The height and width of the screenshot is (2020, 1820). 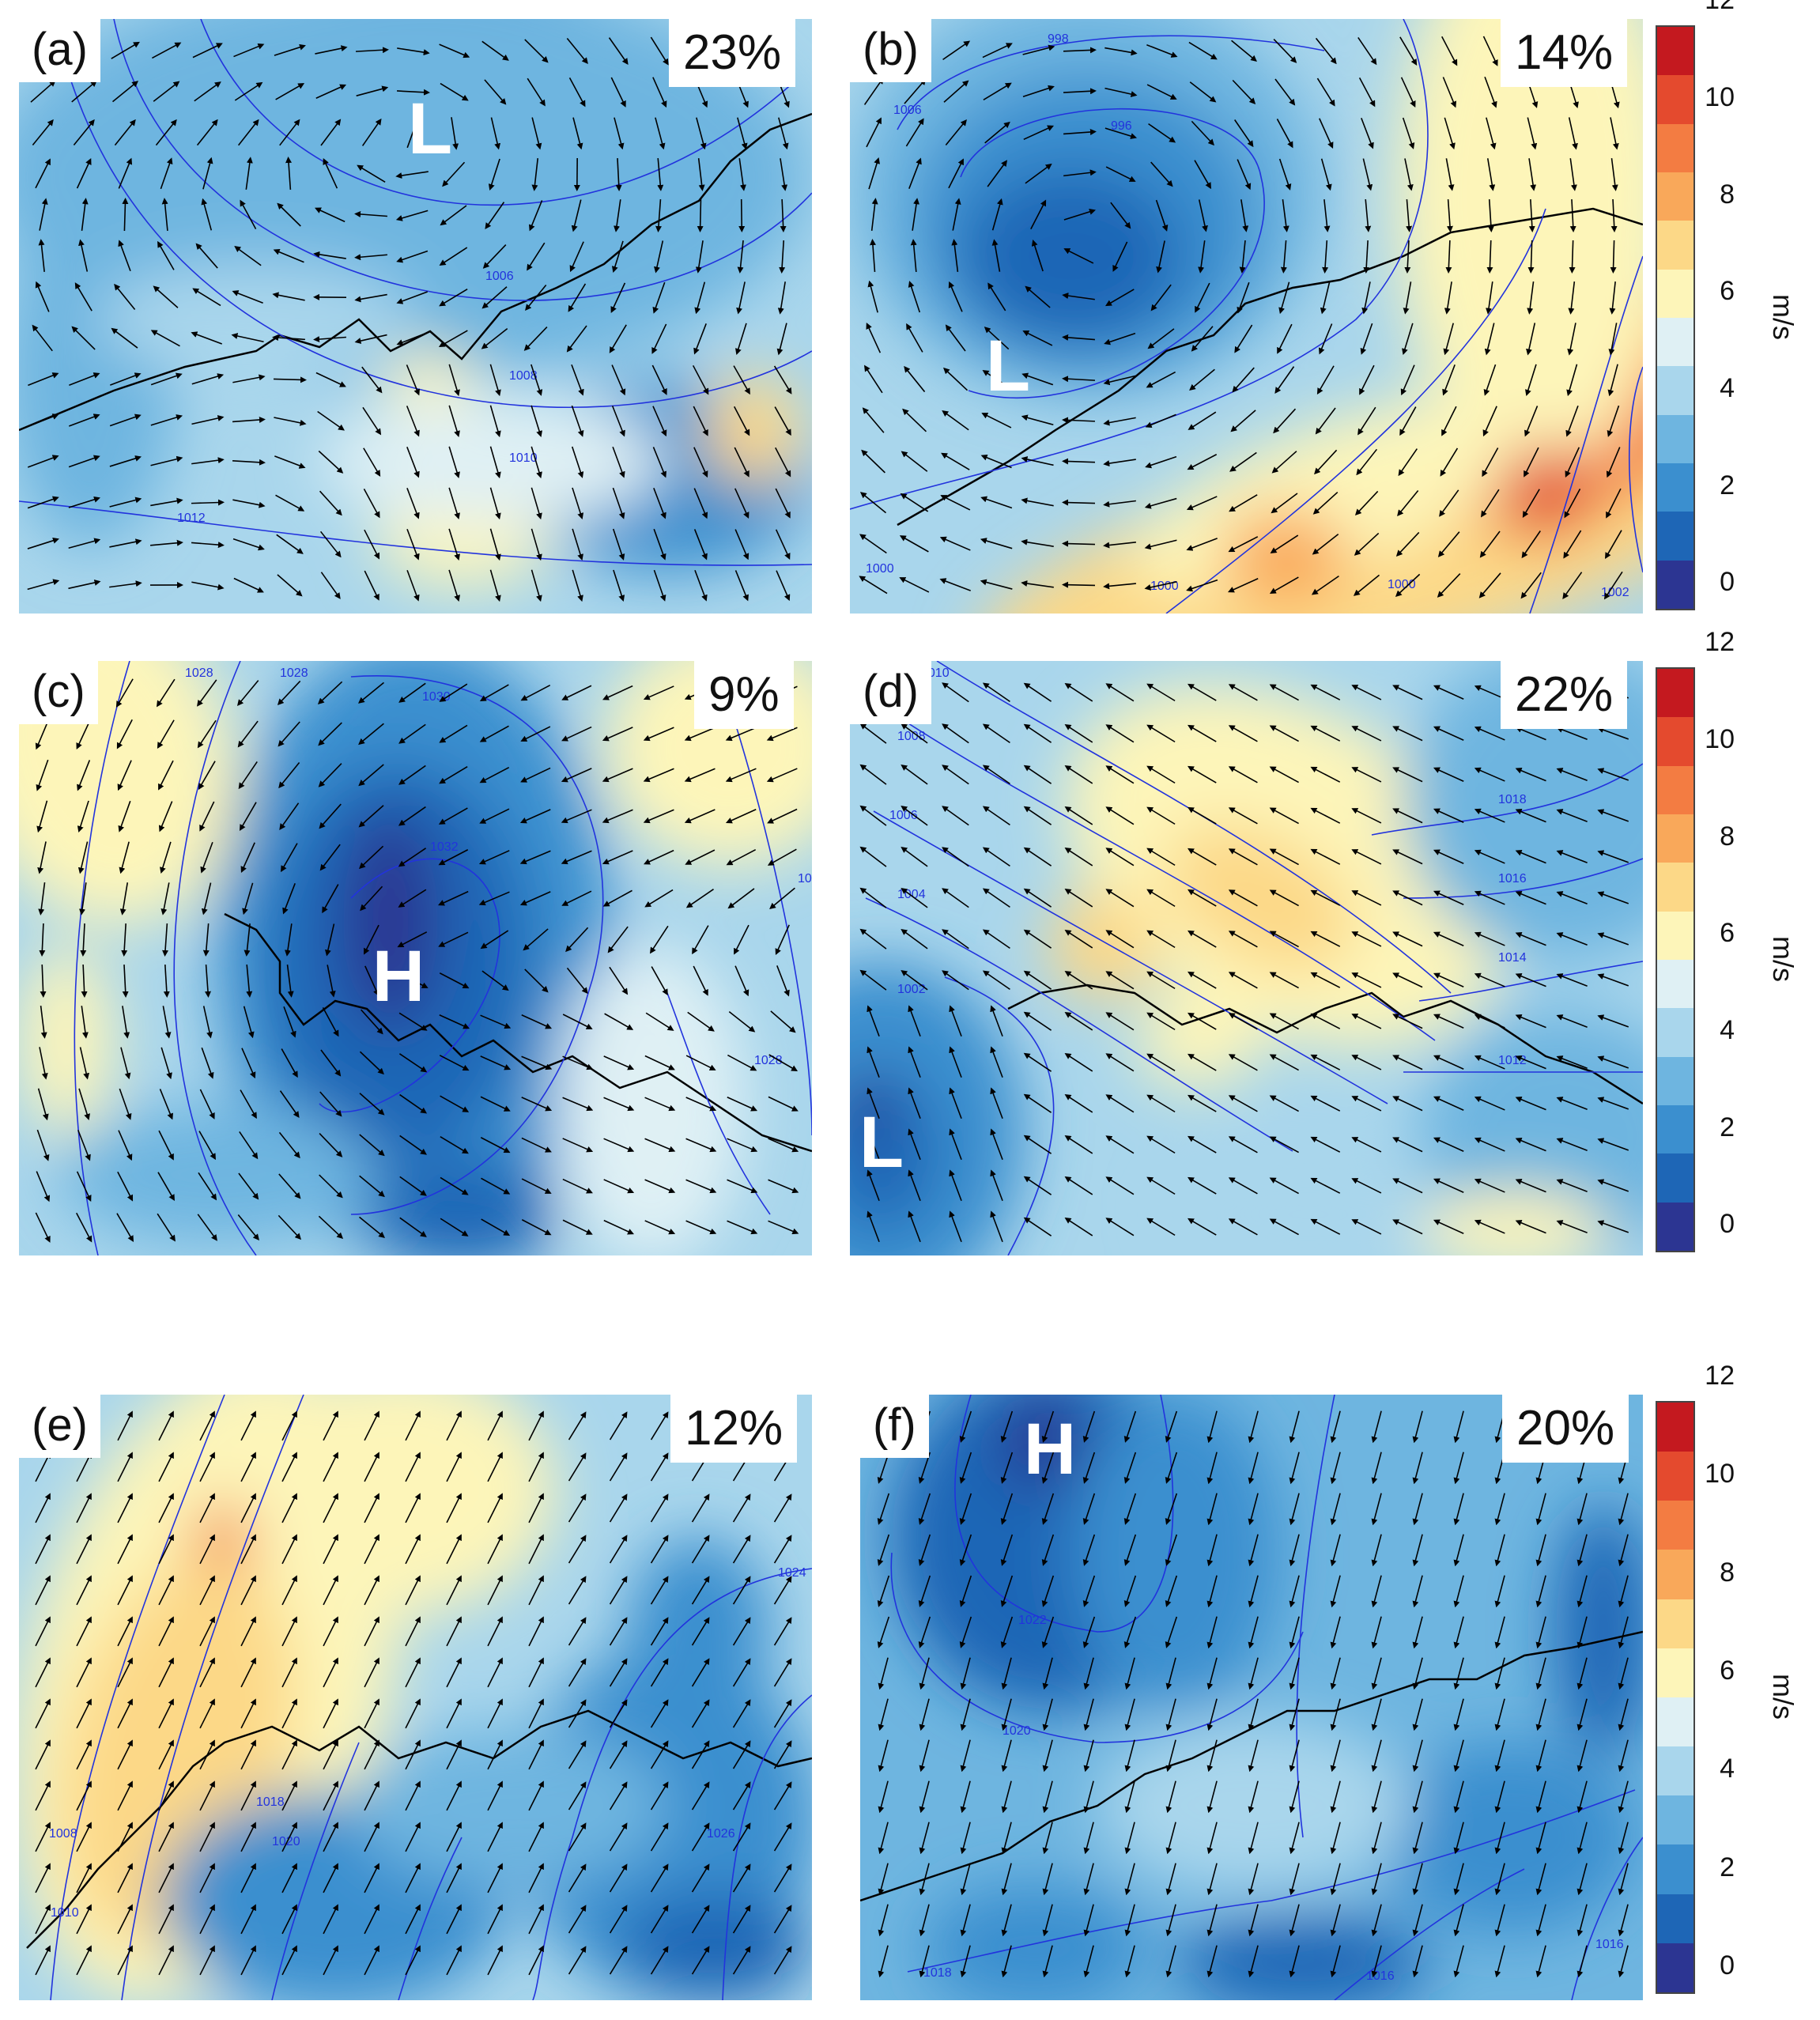 I want to click on speed-blob, so click(x=217, y=1175).